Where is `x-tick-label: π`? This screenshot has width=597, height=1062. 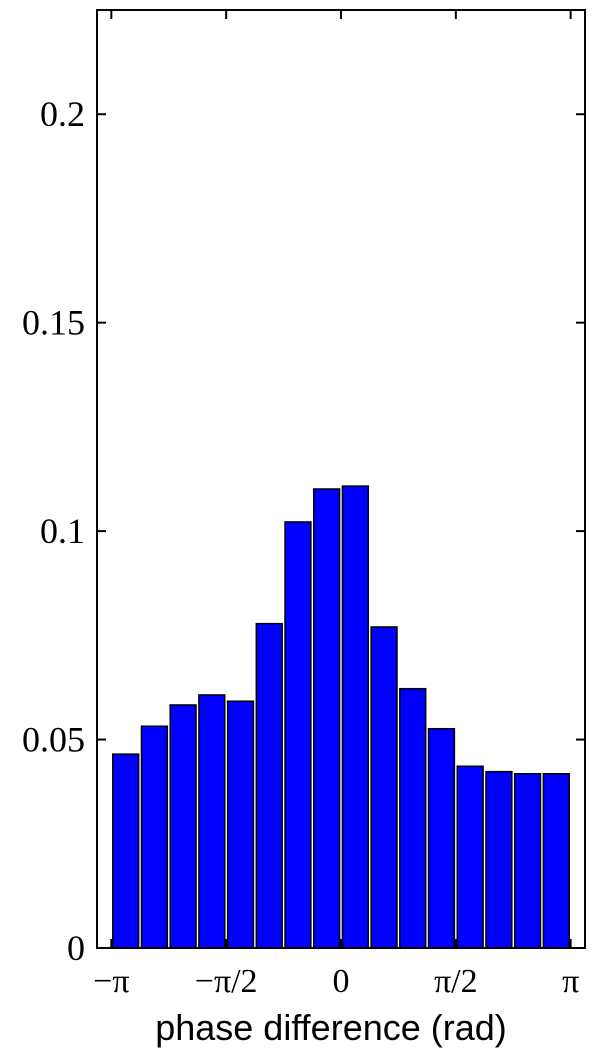
x-tick-label: π is located at coordinates (570, 981).